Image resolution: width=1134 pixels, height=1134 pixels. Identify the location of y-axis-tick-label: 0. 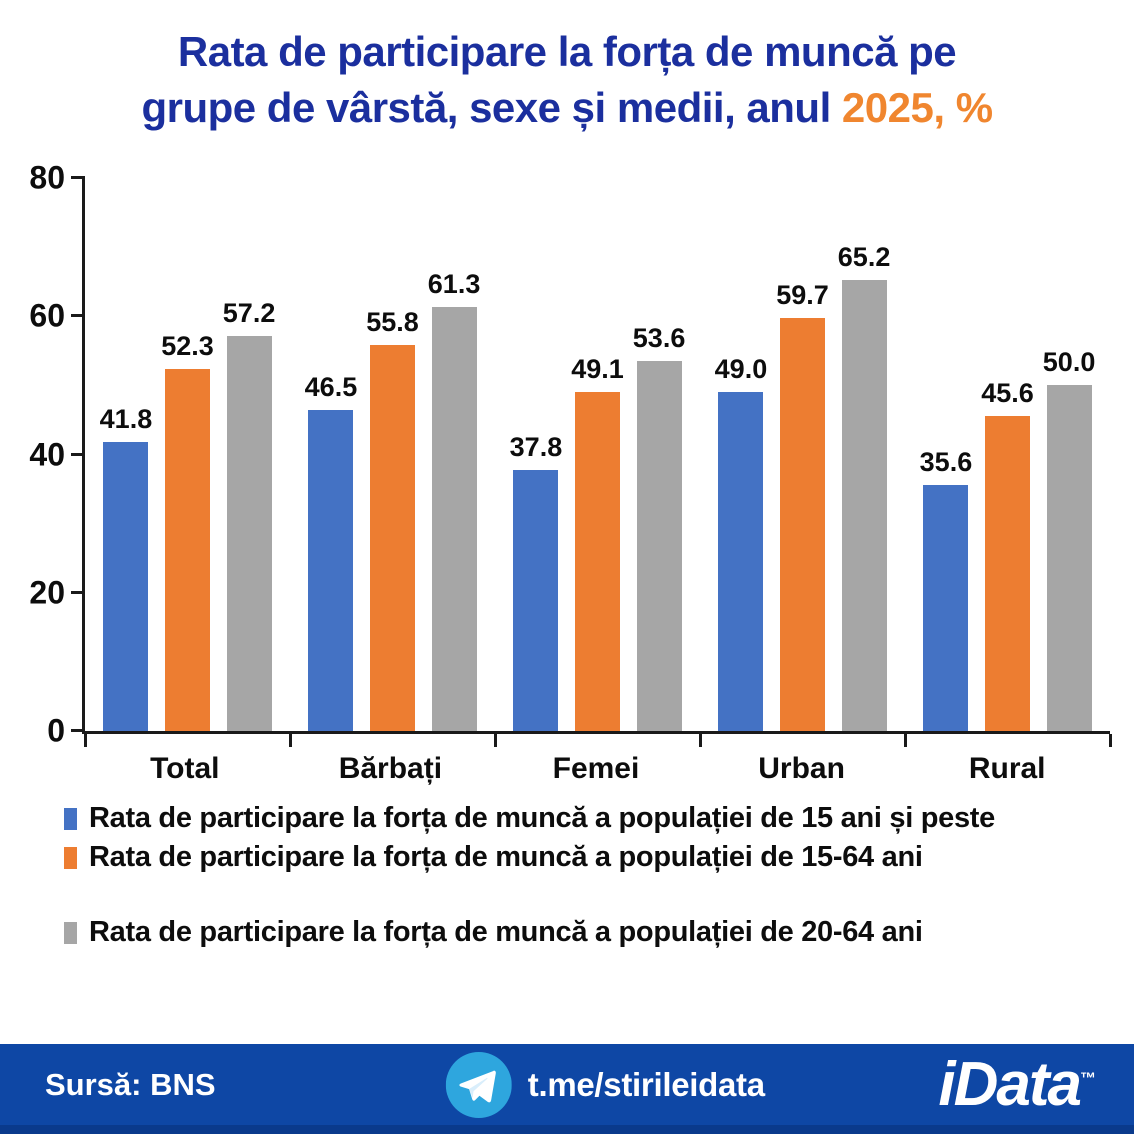
(56, 730).